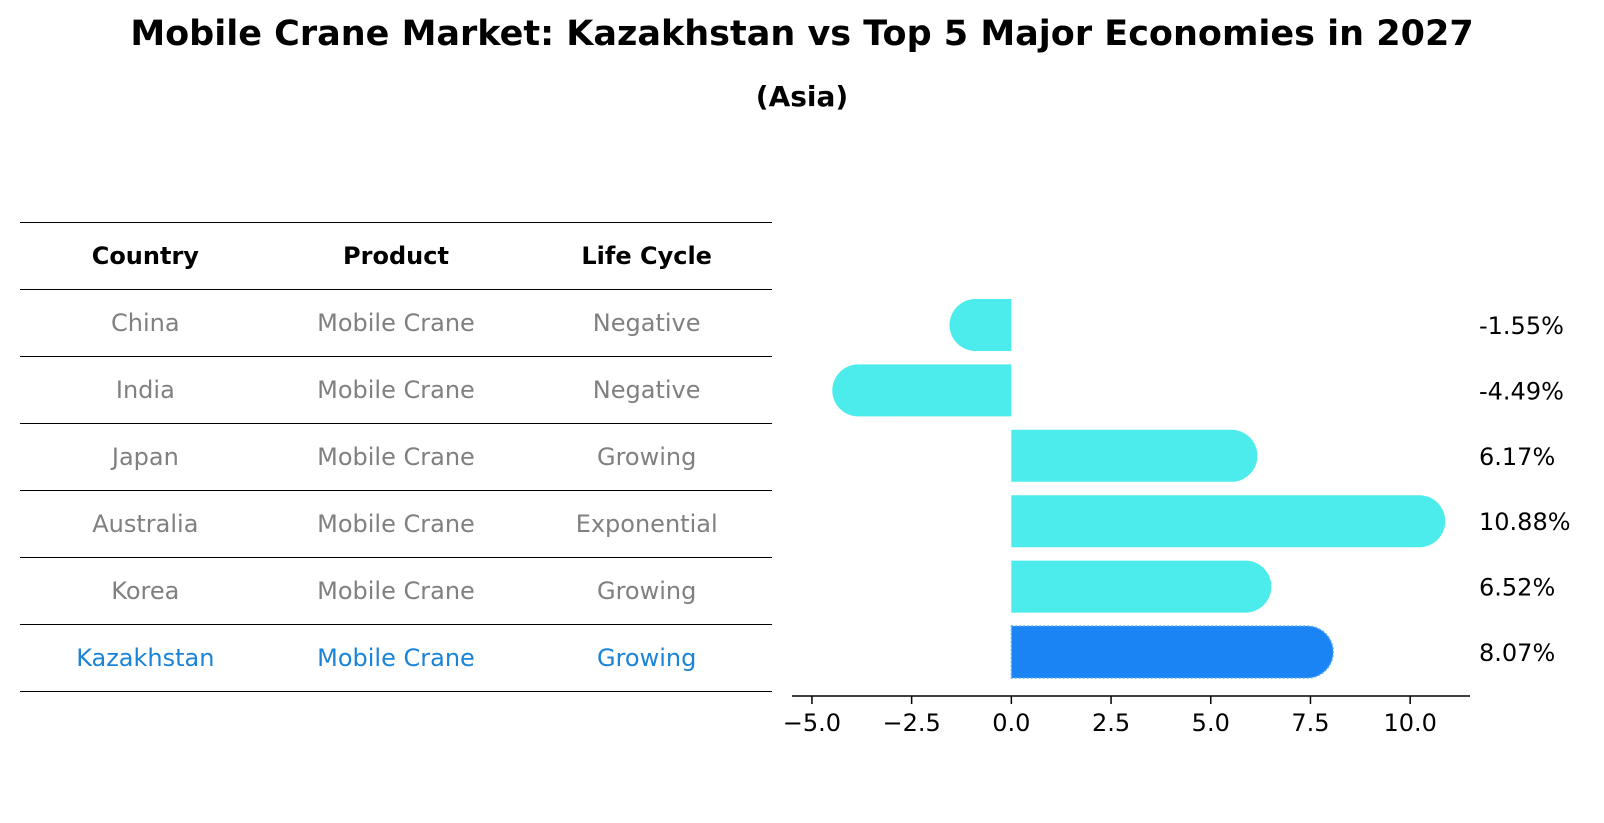  What do you see at coordinates (1409, 723) in the screenshot?
I see `x-tick-label: 10.0` at bounding box center [1409, 723].